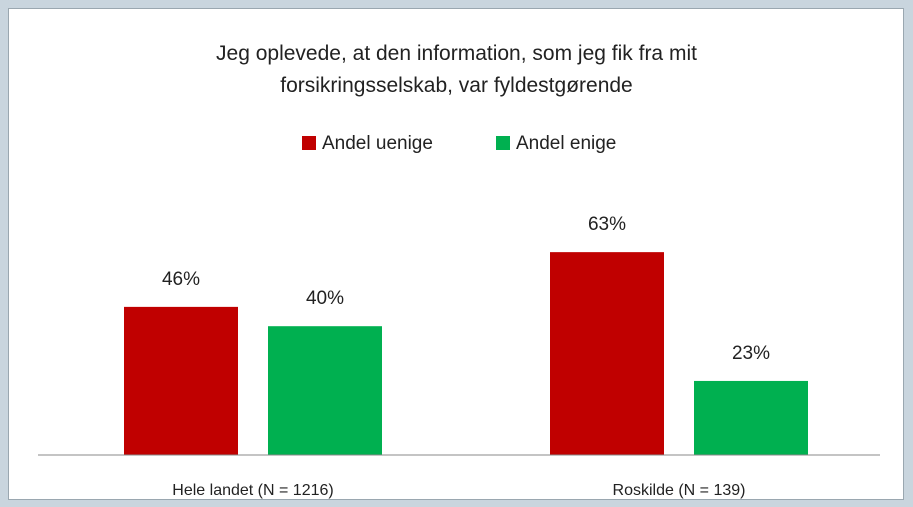 The height and width of the screenshot is (507, 913). What do you see at coordinates (751, 353) in the screenshot?
I see `data-label: 23%` at bounding box center [751, 353].